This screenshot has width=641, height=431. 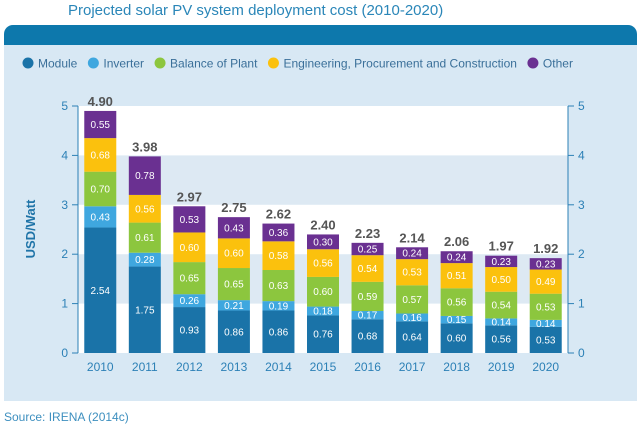 I want to click on y-tick-label-right-0: 0, so click(x=581, y=353).